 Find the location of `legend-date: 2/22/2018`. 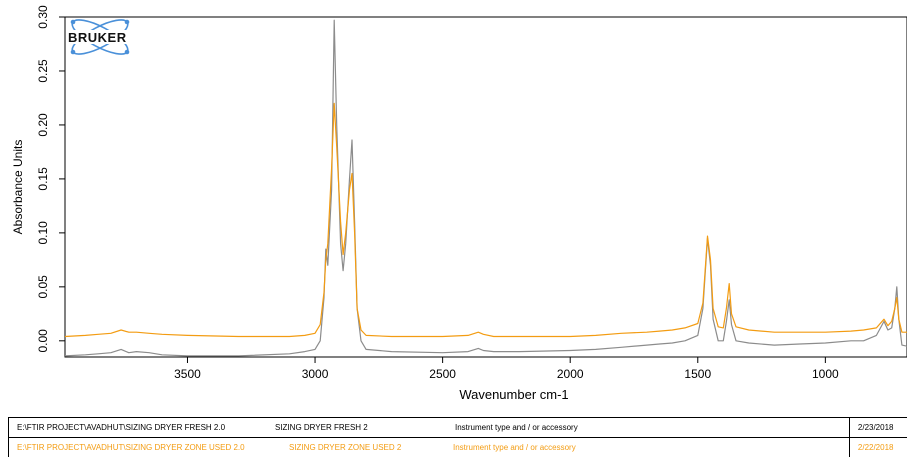

legend-date: 2/22/2018 is located at coordinates (877, 447).